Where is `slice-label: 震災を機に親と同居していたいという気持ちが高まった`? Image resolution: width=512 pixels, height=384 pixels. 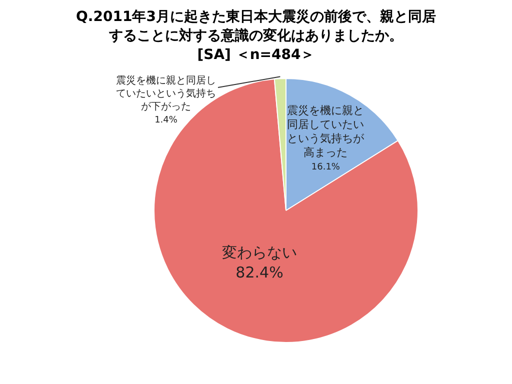
slice-label: 震災を機に親と同居していたいという気持ちが高まった is located at coordinates (326, 131).